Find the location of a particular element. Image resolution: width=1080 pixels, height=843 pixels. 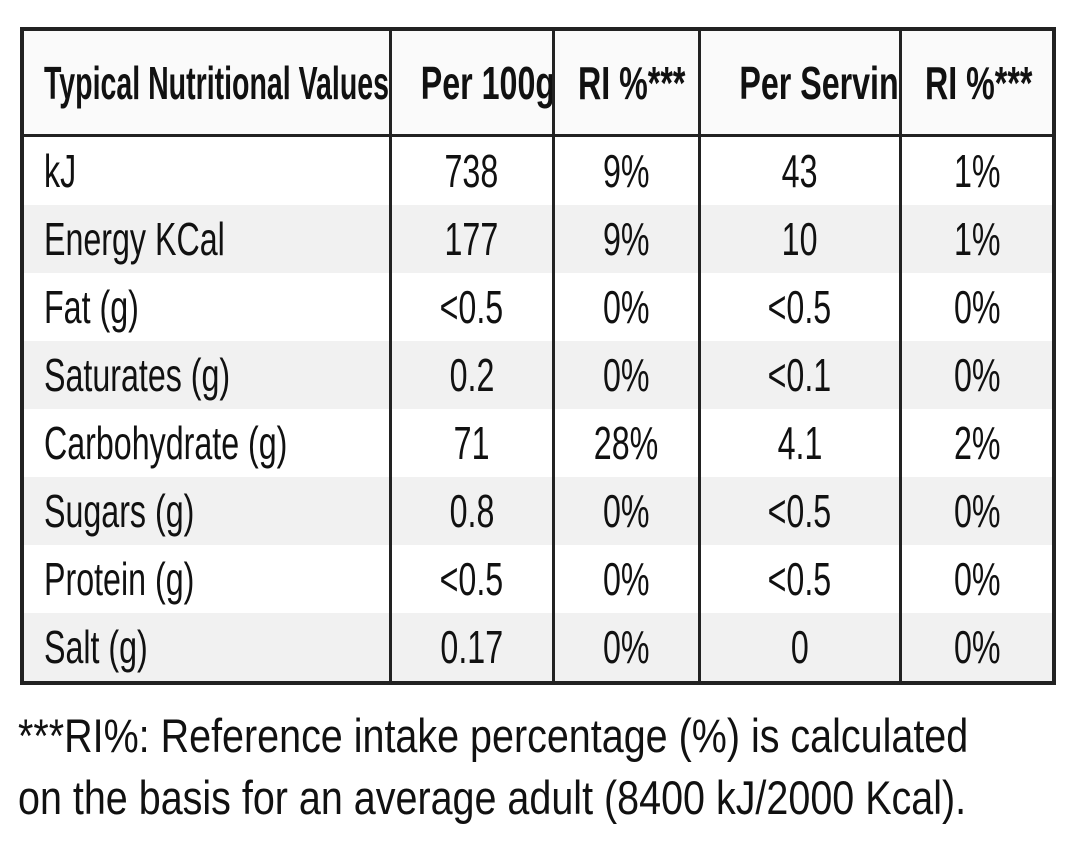

table-row: Salt (g) 0.17 0% 0 0% is located at coordinates (537, 648).